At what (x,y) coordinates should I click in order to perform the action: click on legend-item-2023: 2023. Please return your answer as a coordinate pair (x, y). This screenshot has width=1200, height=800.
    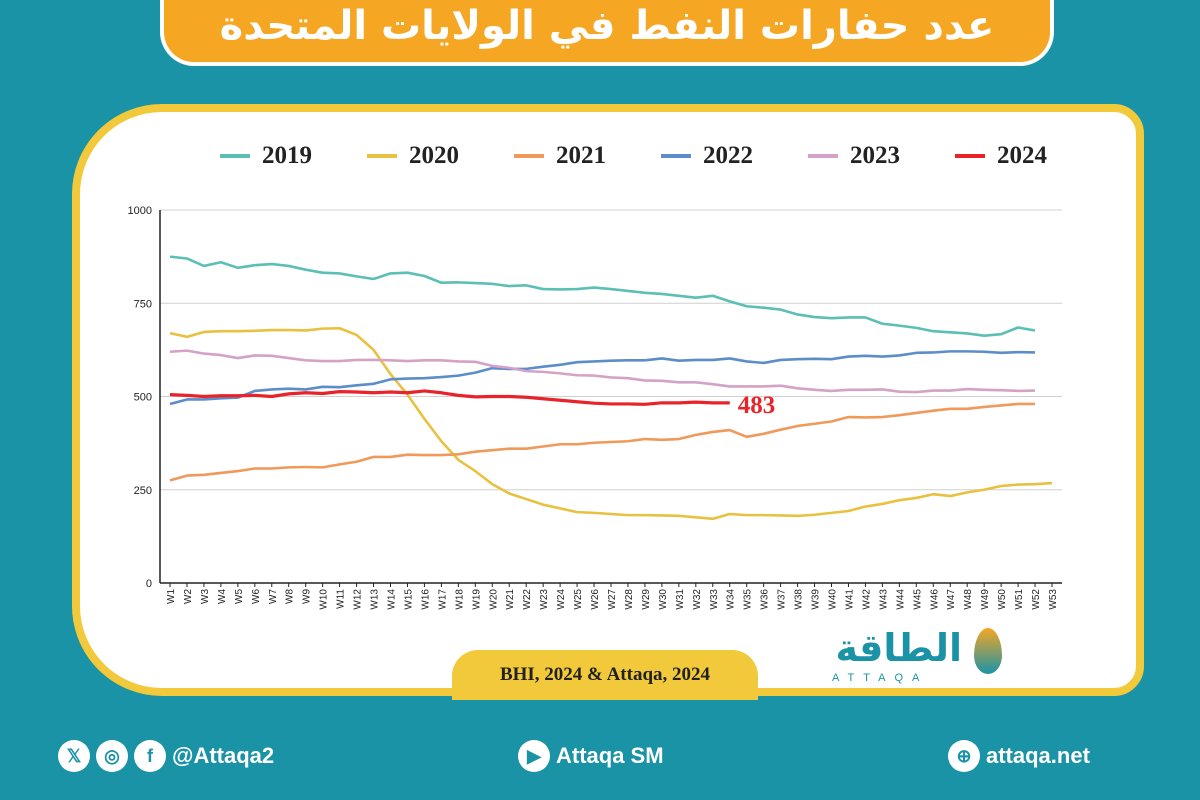
    Looking at the image, I should click on (881, 156).